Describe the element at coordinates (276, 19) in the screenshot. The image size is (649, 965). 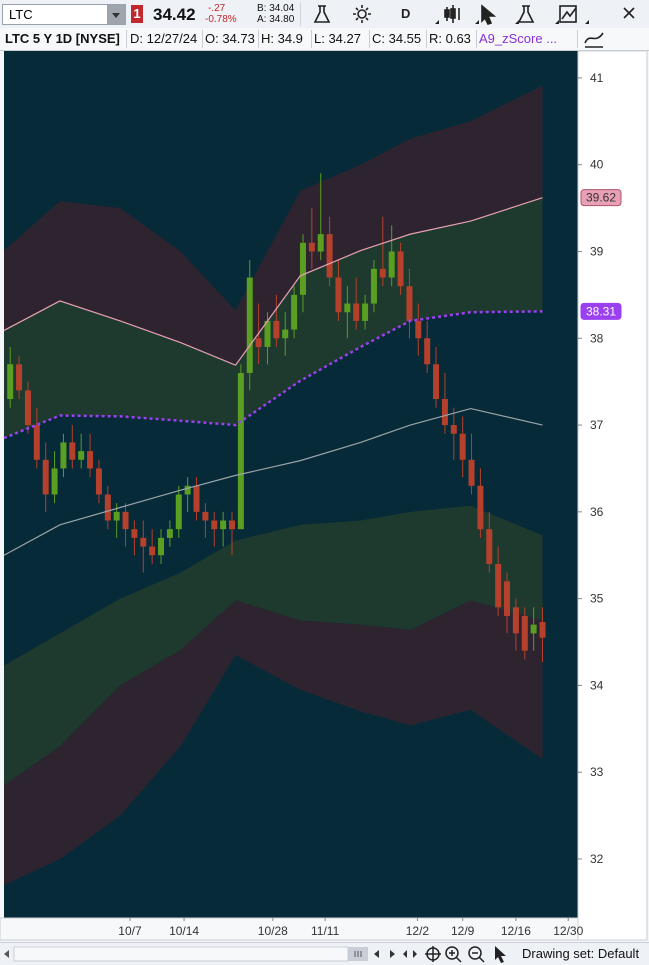
I see `ask: A: 34.80` at that location.